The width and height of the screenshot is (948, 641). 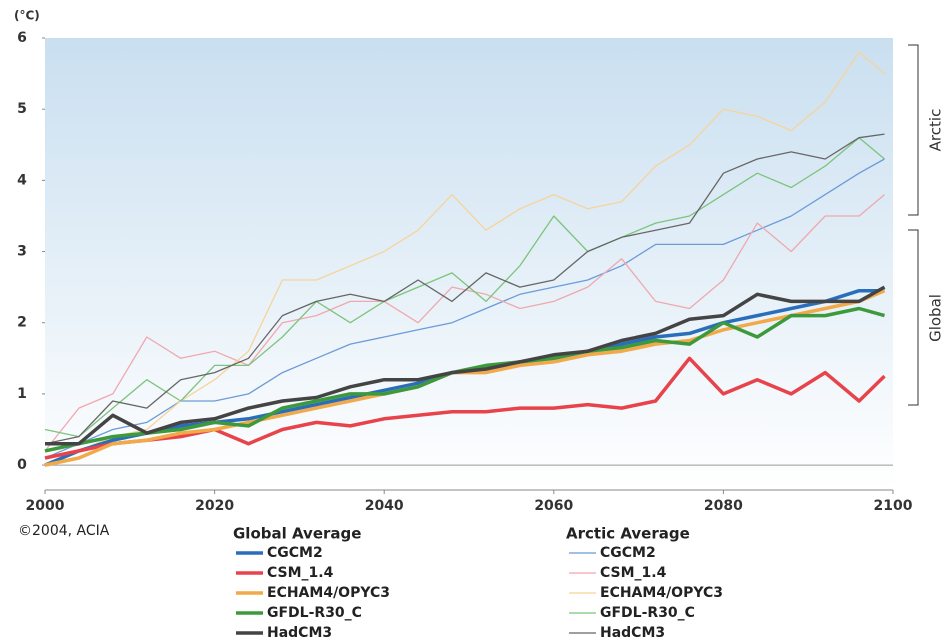 What do you see at coordinates (723, 506) in the screenshot?
I see `x-tick-label: 2080` at bounding box center [723, 506].